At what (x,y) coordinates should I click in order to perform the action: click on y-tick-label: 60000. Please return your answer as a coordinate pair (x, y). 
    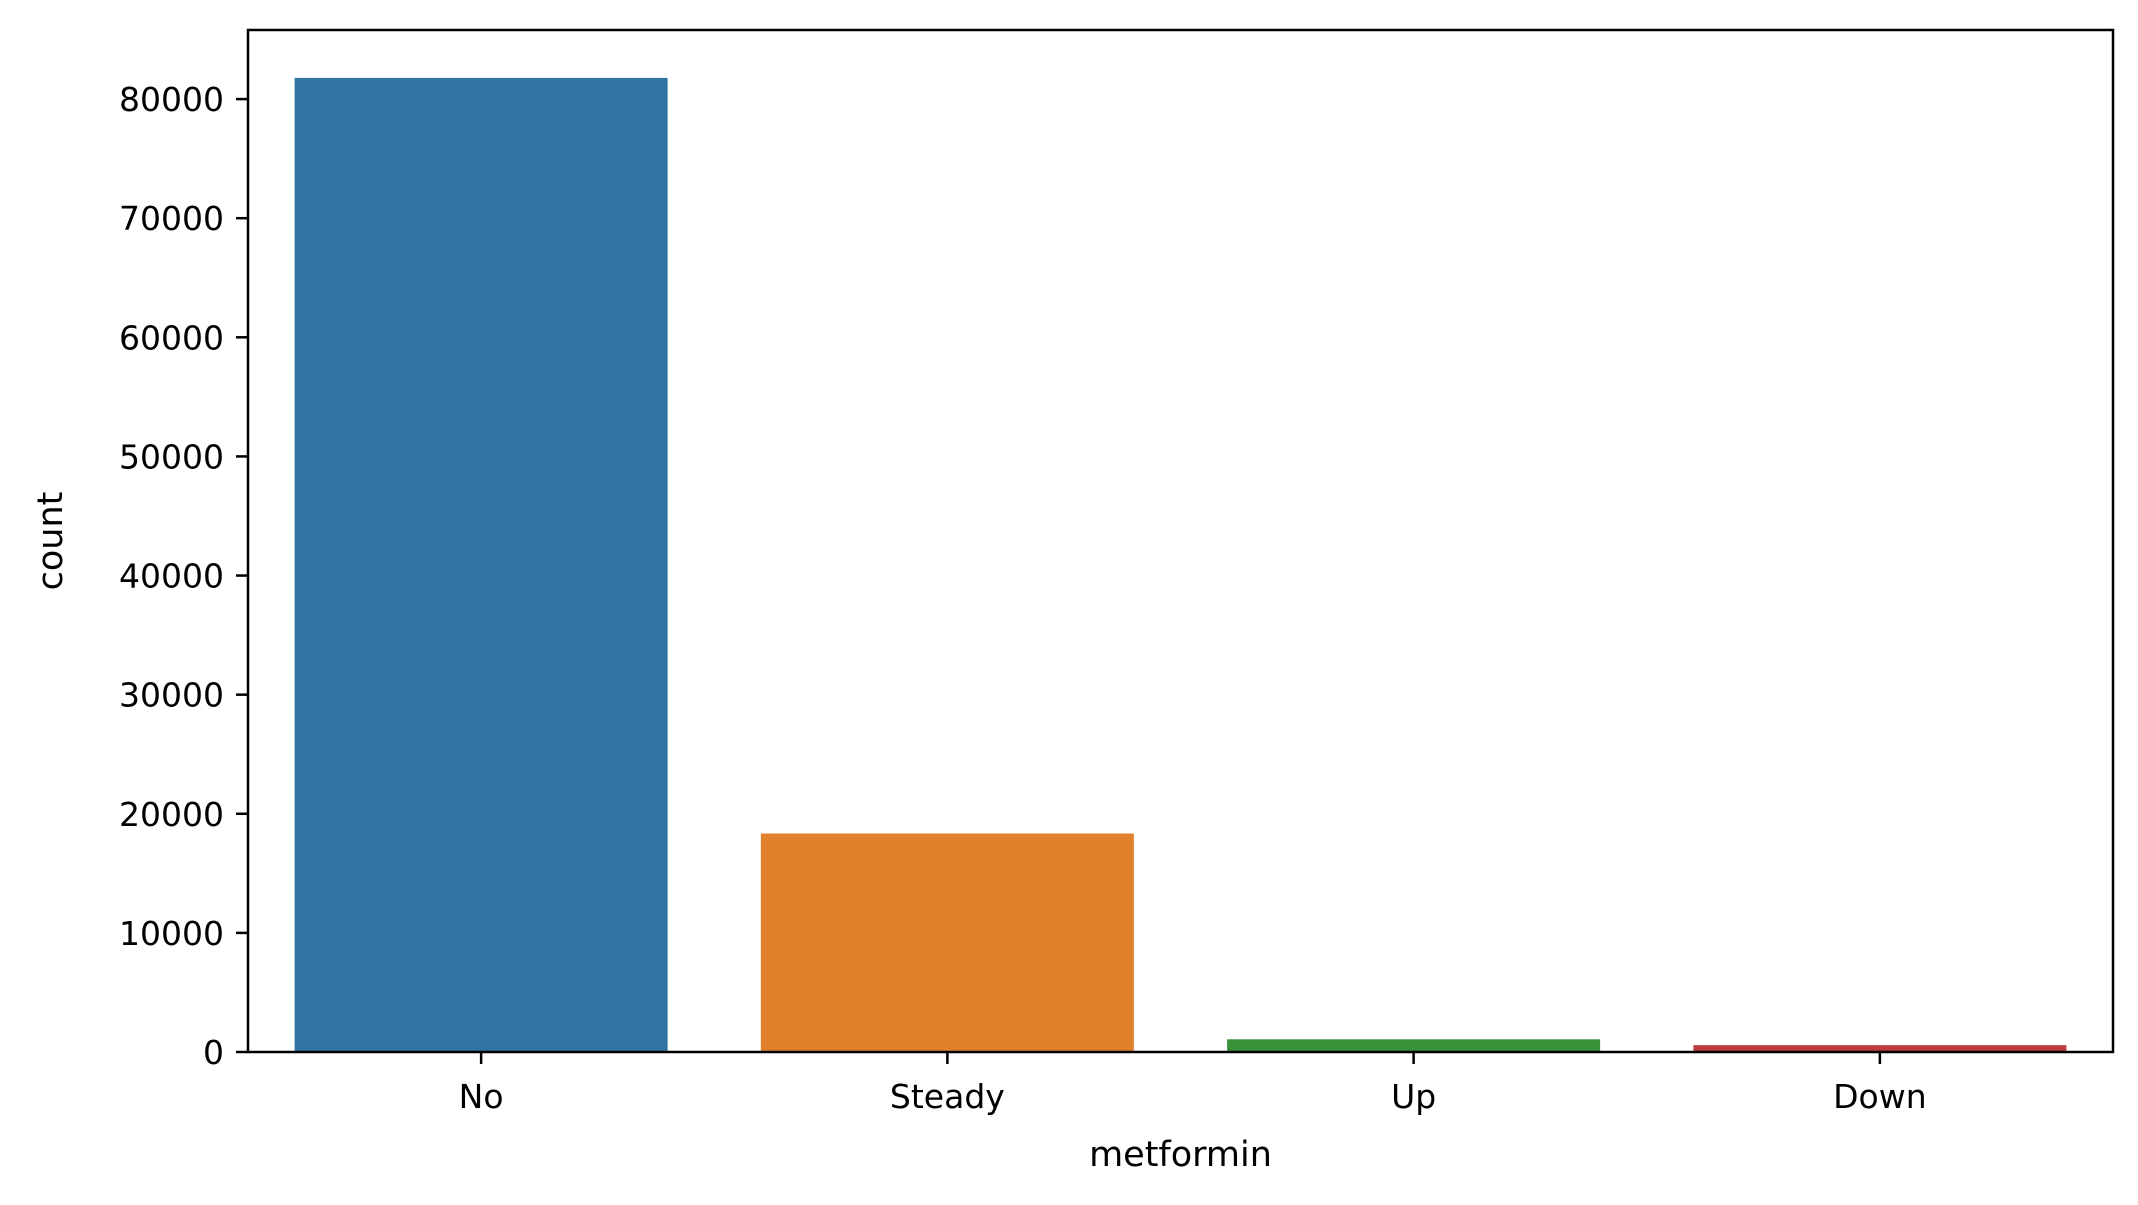
    Looking at the image, I should click on (171, 337).